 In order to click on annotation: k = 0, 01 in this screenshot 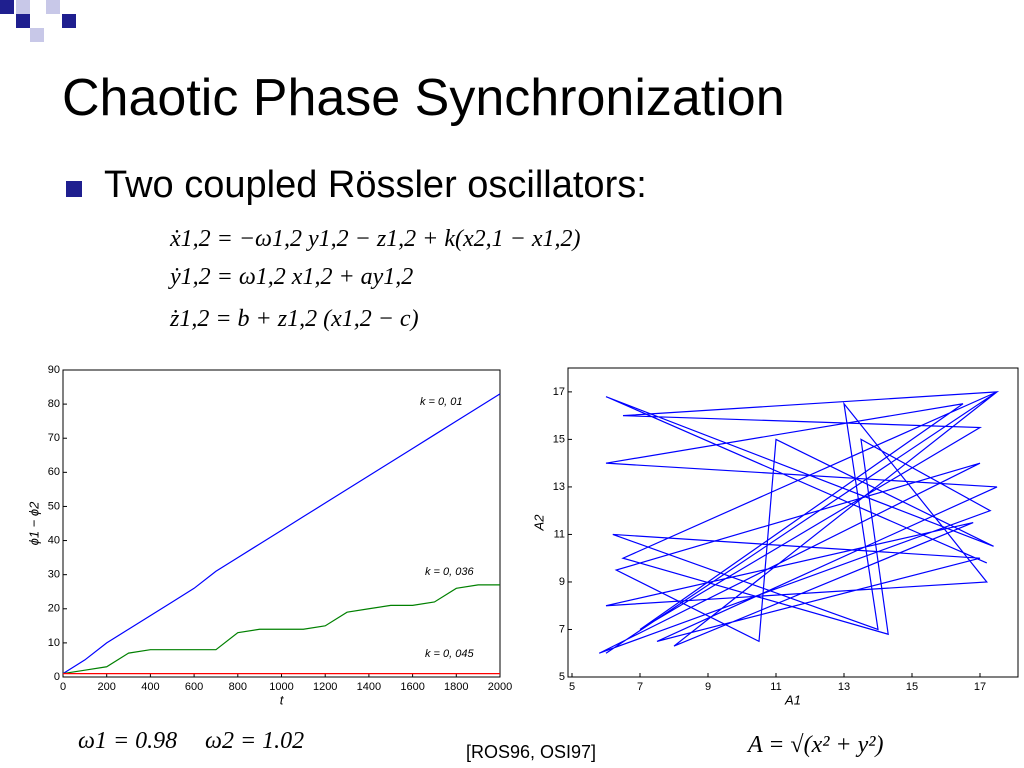, I will do `click(441, 402)`.